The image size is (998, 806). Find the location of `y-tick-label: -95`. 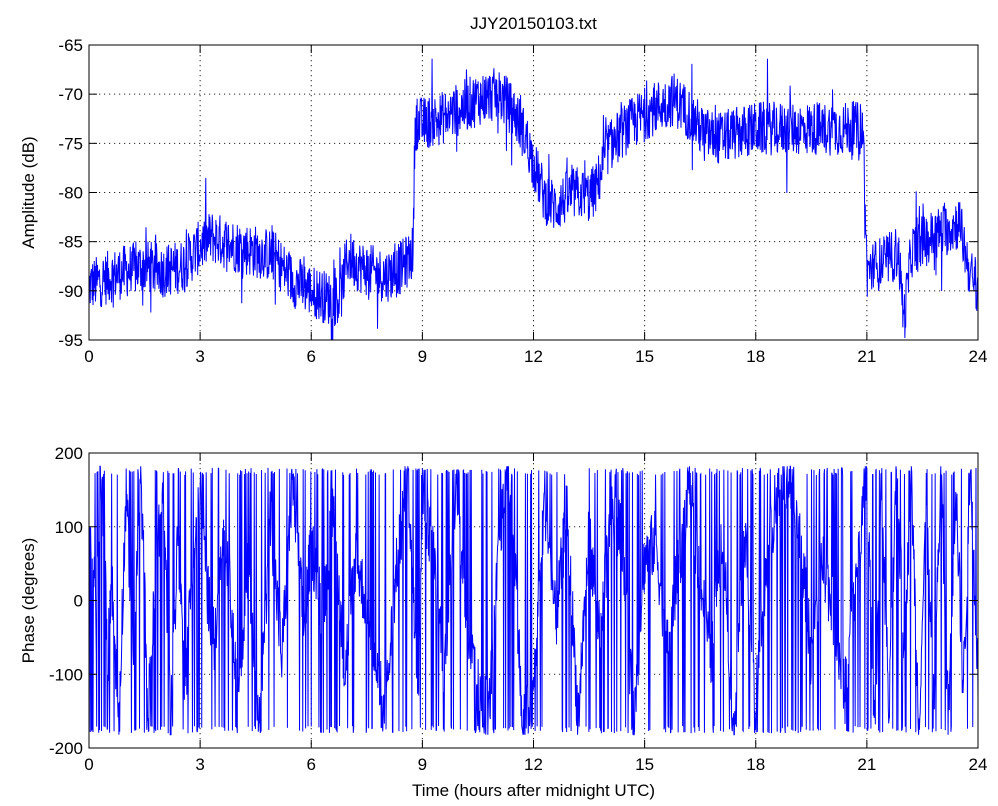

y-tick-label: -95 is located at coordinates (70, 340).